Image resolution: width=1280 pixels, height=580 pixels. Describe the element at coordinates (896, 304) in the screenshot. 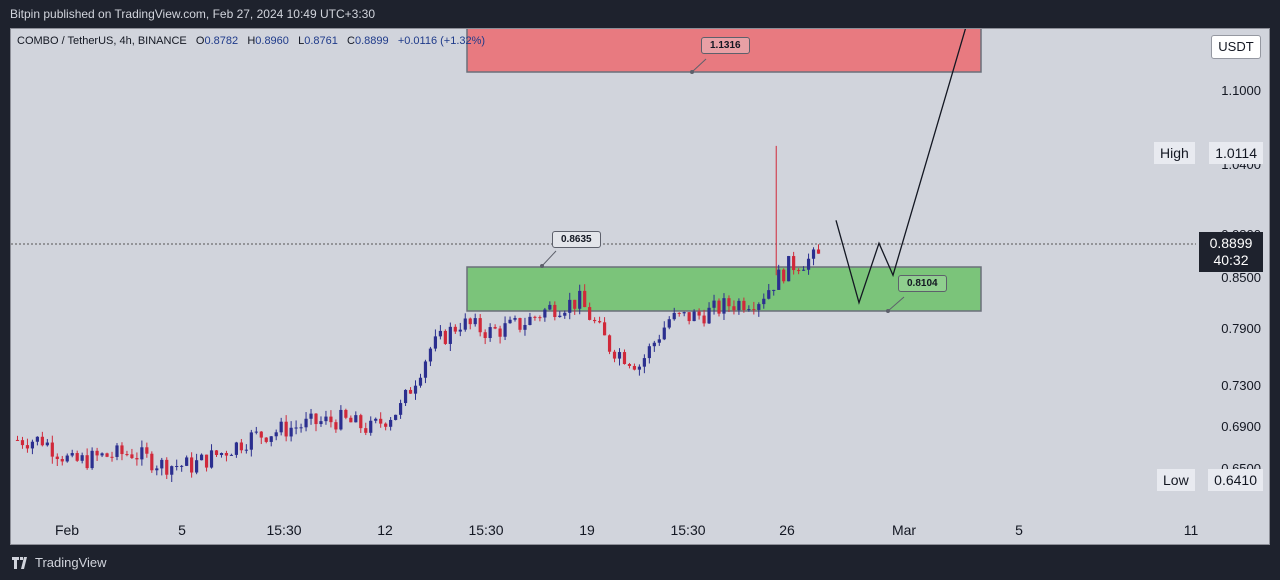

I see `callout-leader-support` at that location.